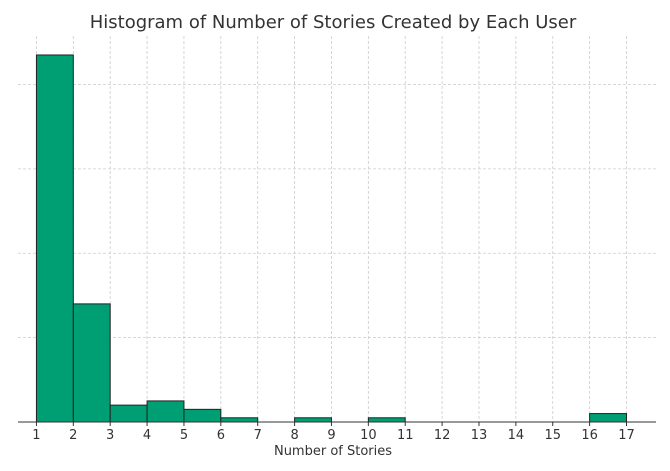 Image resolution: width=670 pixels, height=471 pixels. I want to click on x-tick-label: 9, so click(331, 435).